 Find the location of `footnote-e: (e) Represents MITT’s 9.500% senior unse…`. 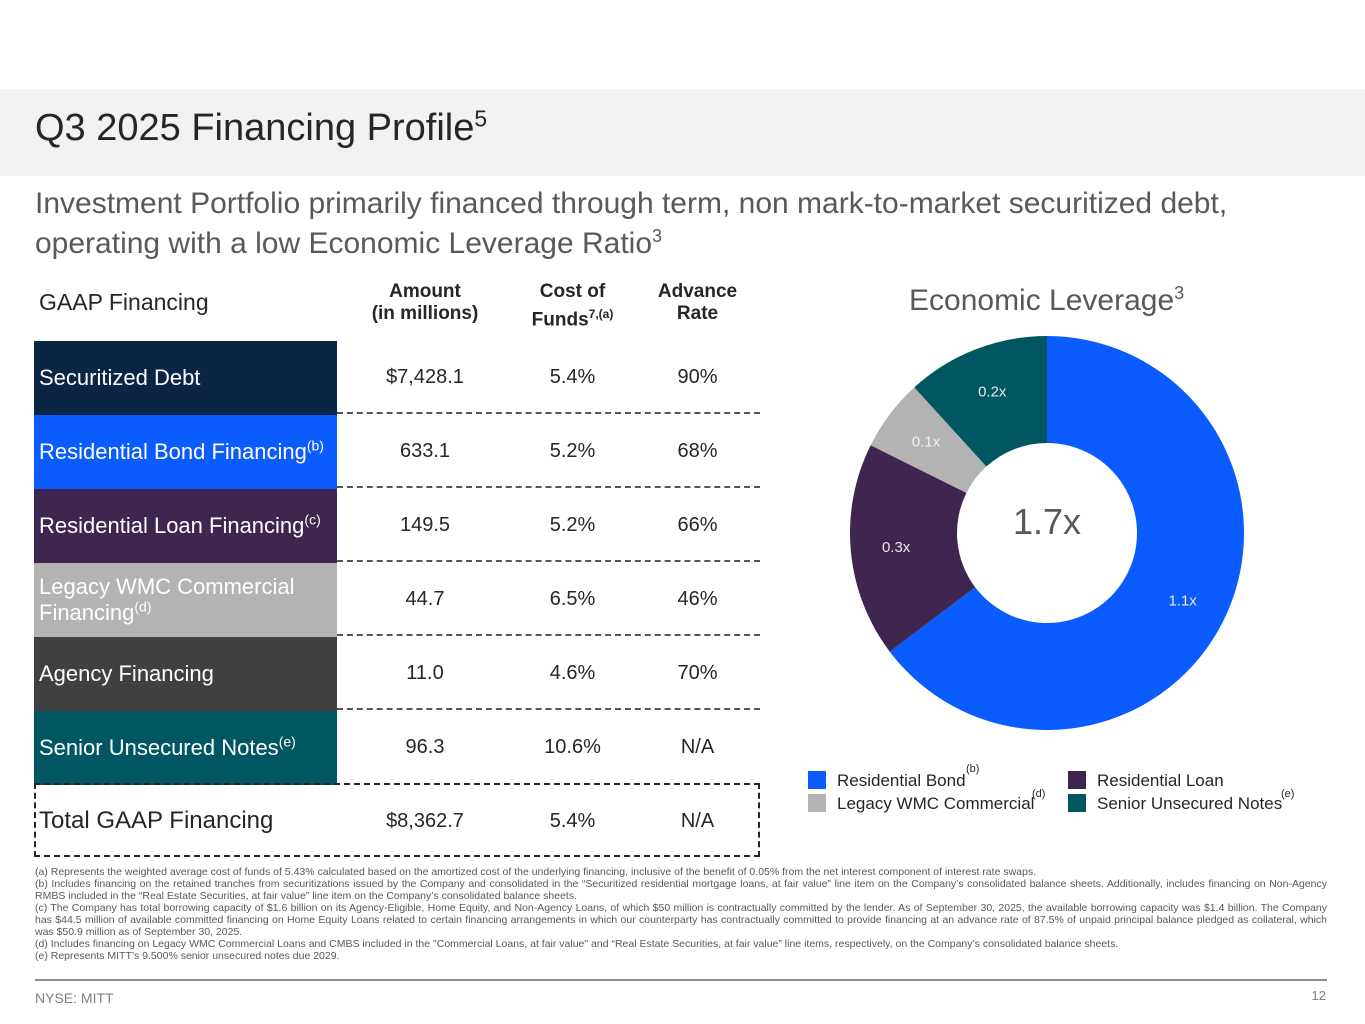

footnote-e: (e) Represents MITT’s 9.500% senior unse… is located at coordinates (187, 956).